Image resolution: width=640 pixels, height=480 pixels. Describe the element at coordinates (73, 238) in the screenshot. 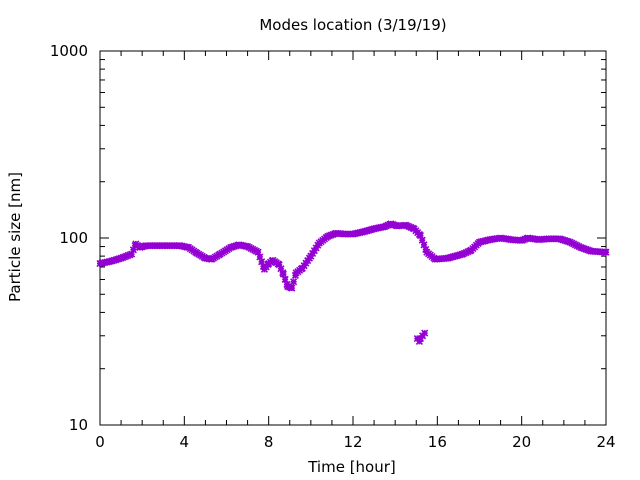

I see `y-tick-label: 100` at that location.